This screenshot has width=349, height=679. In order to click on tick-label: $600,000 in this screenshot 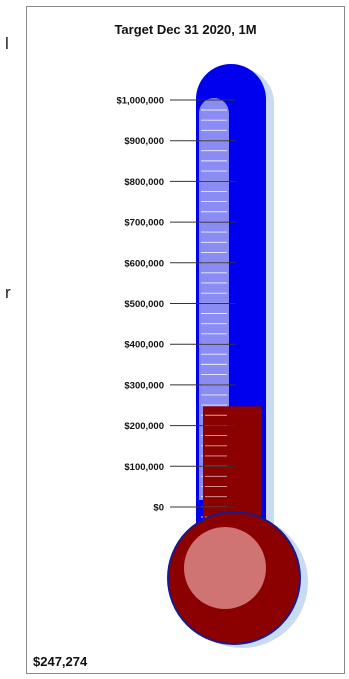, I will do `click(144, 263)`.